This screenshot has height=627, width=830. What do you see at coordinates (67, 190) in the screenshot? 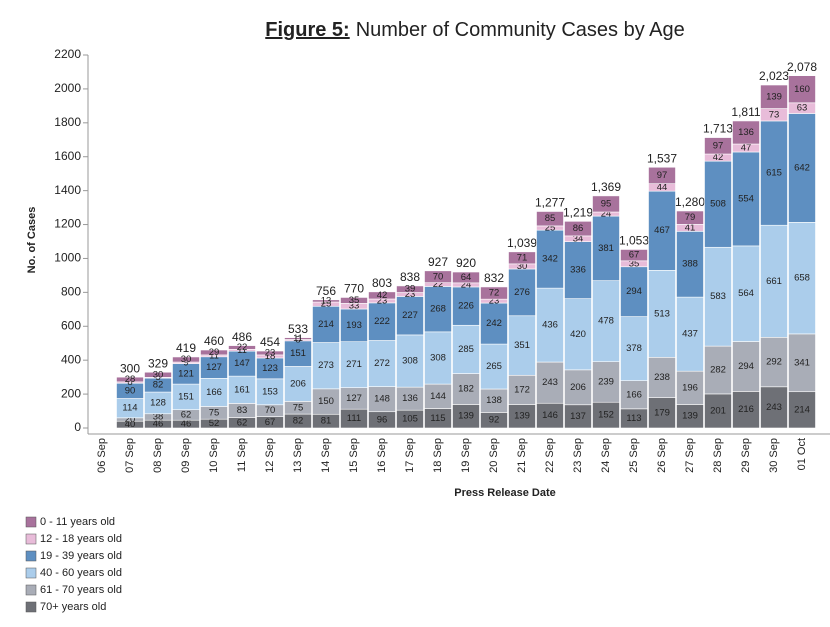
I see `y-tick-label: 1400` at bounding box center [67, 190].